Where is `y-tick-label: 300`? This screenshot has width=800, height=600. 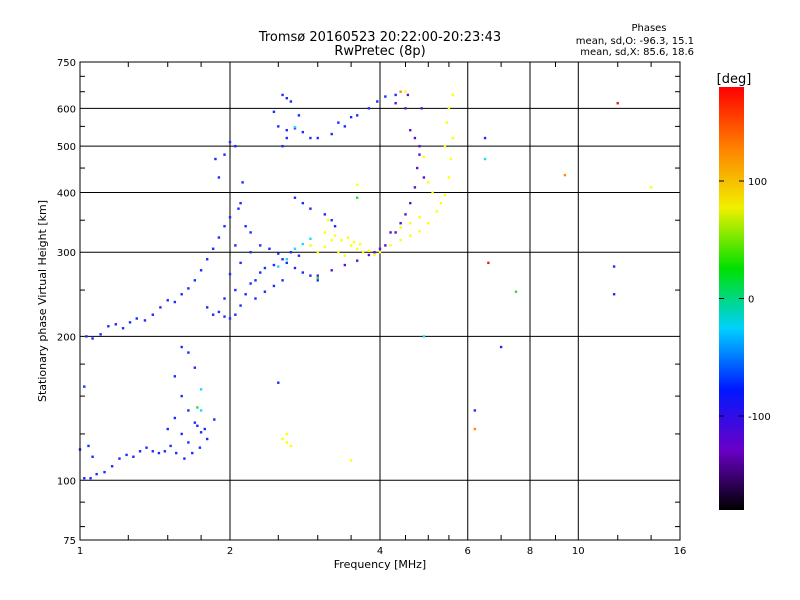 y-tick-label: 300 is located at coordinates (66, 253).